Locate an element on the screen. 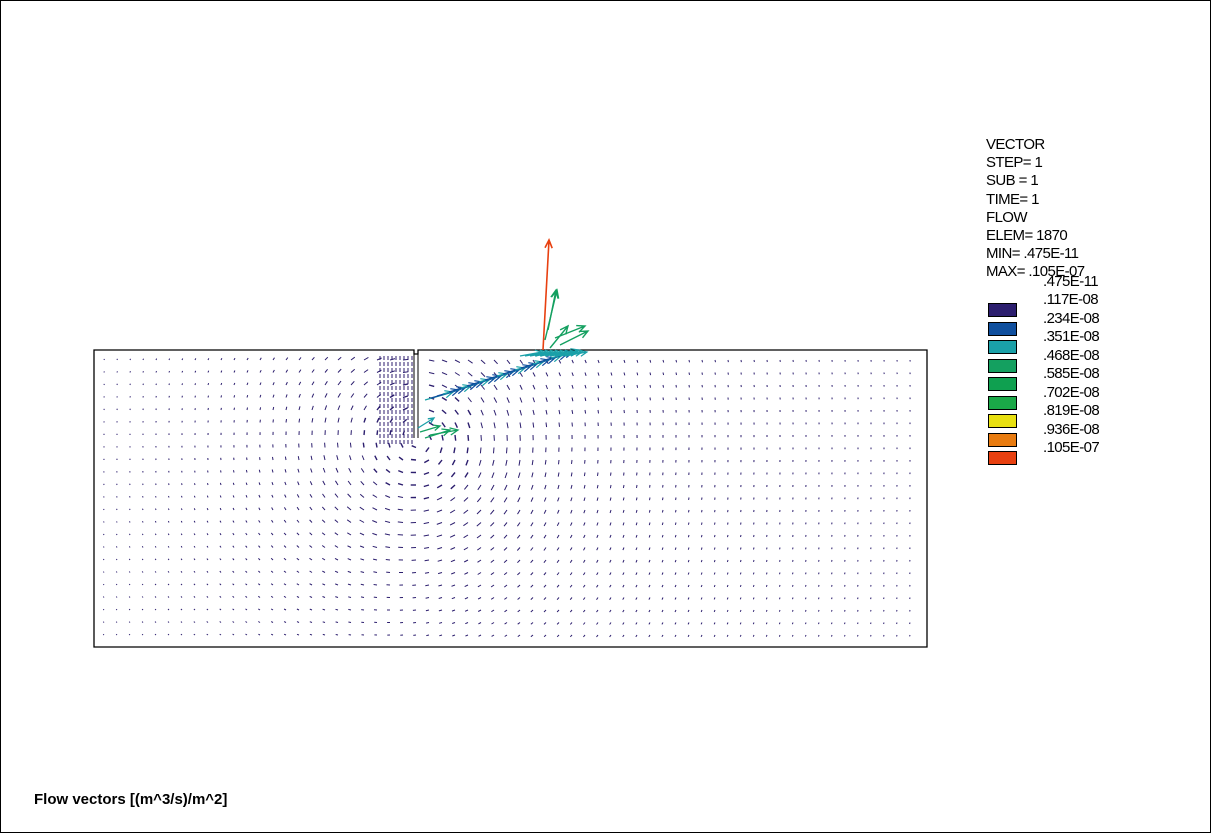  legend-header-line: SUB = 1 is located at coordinates (1012, 181).